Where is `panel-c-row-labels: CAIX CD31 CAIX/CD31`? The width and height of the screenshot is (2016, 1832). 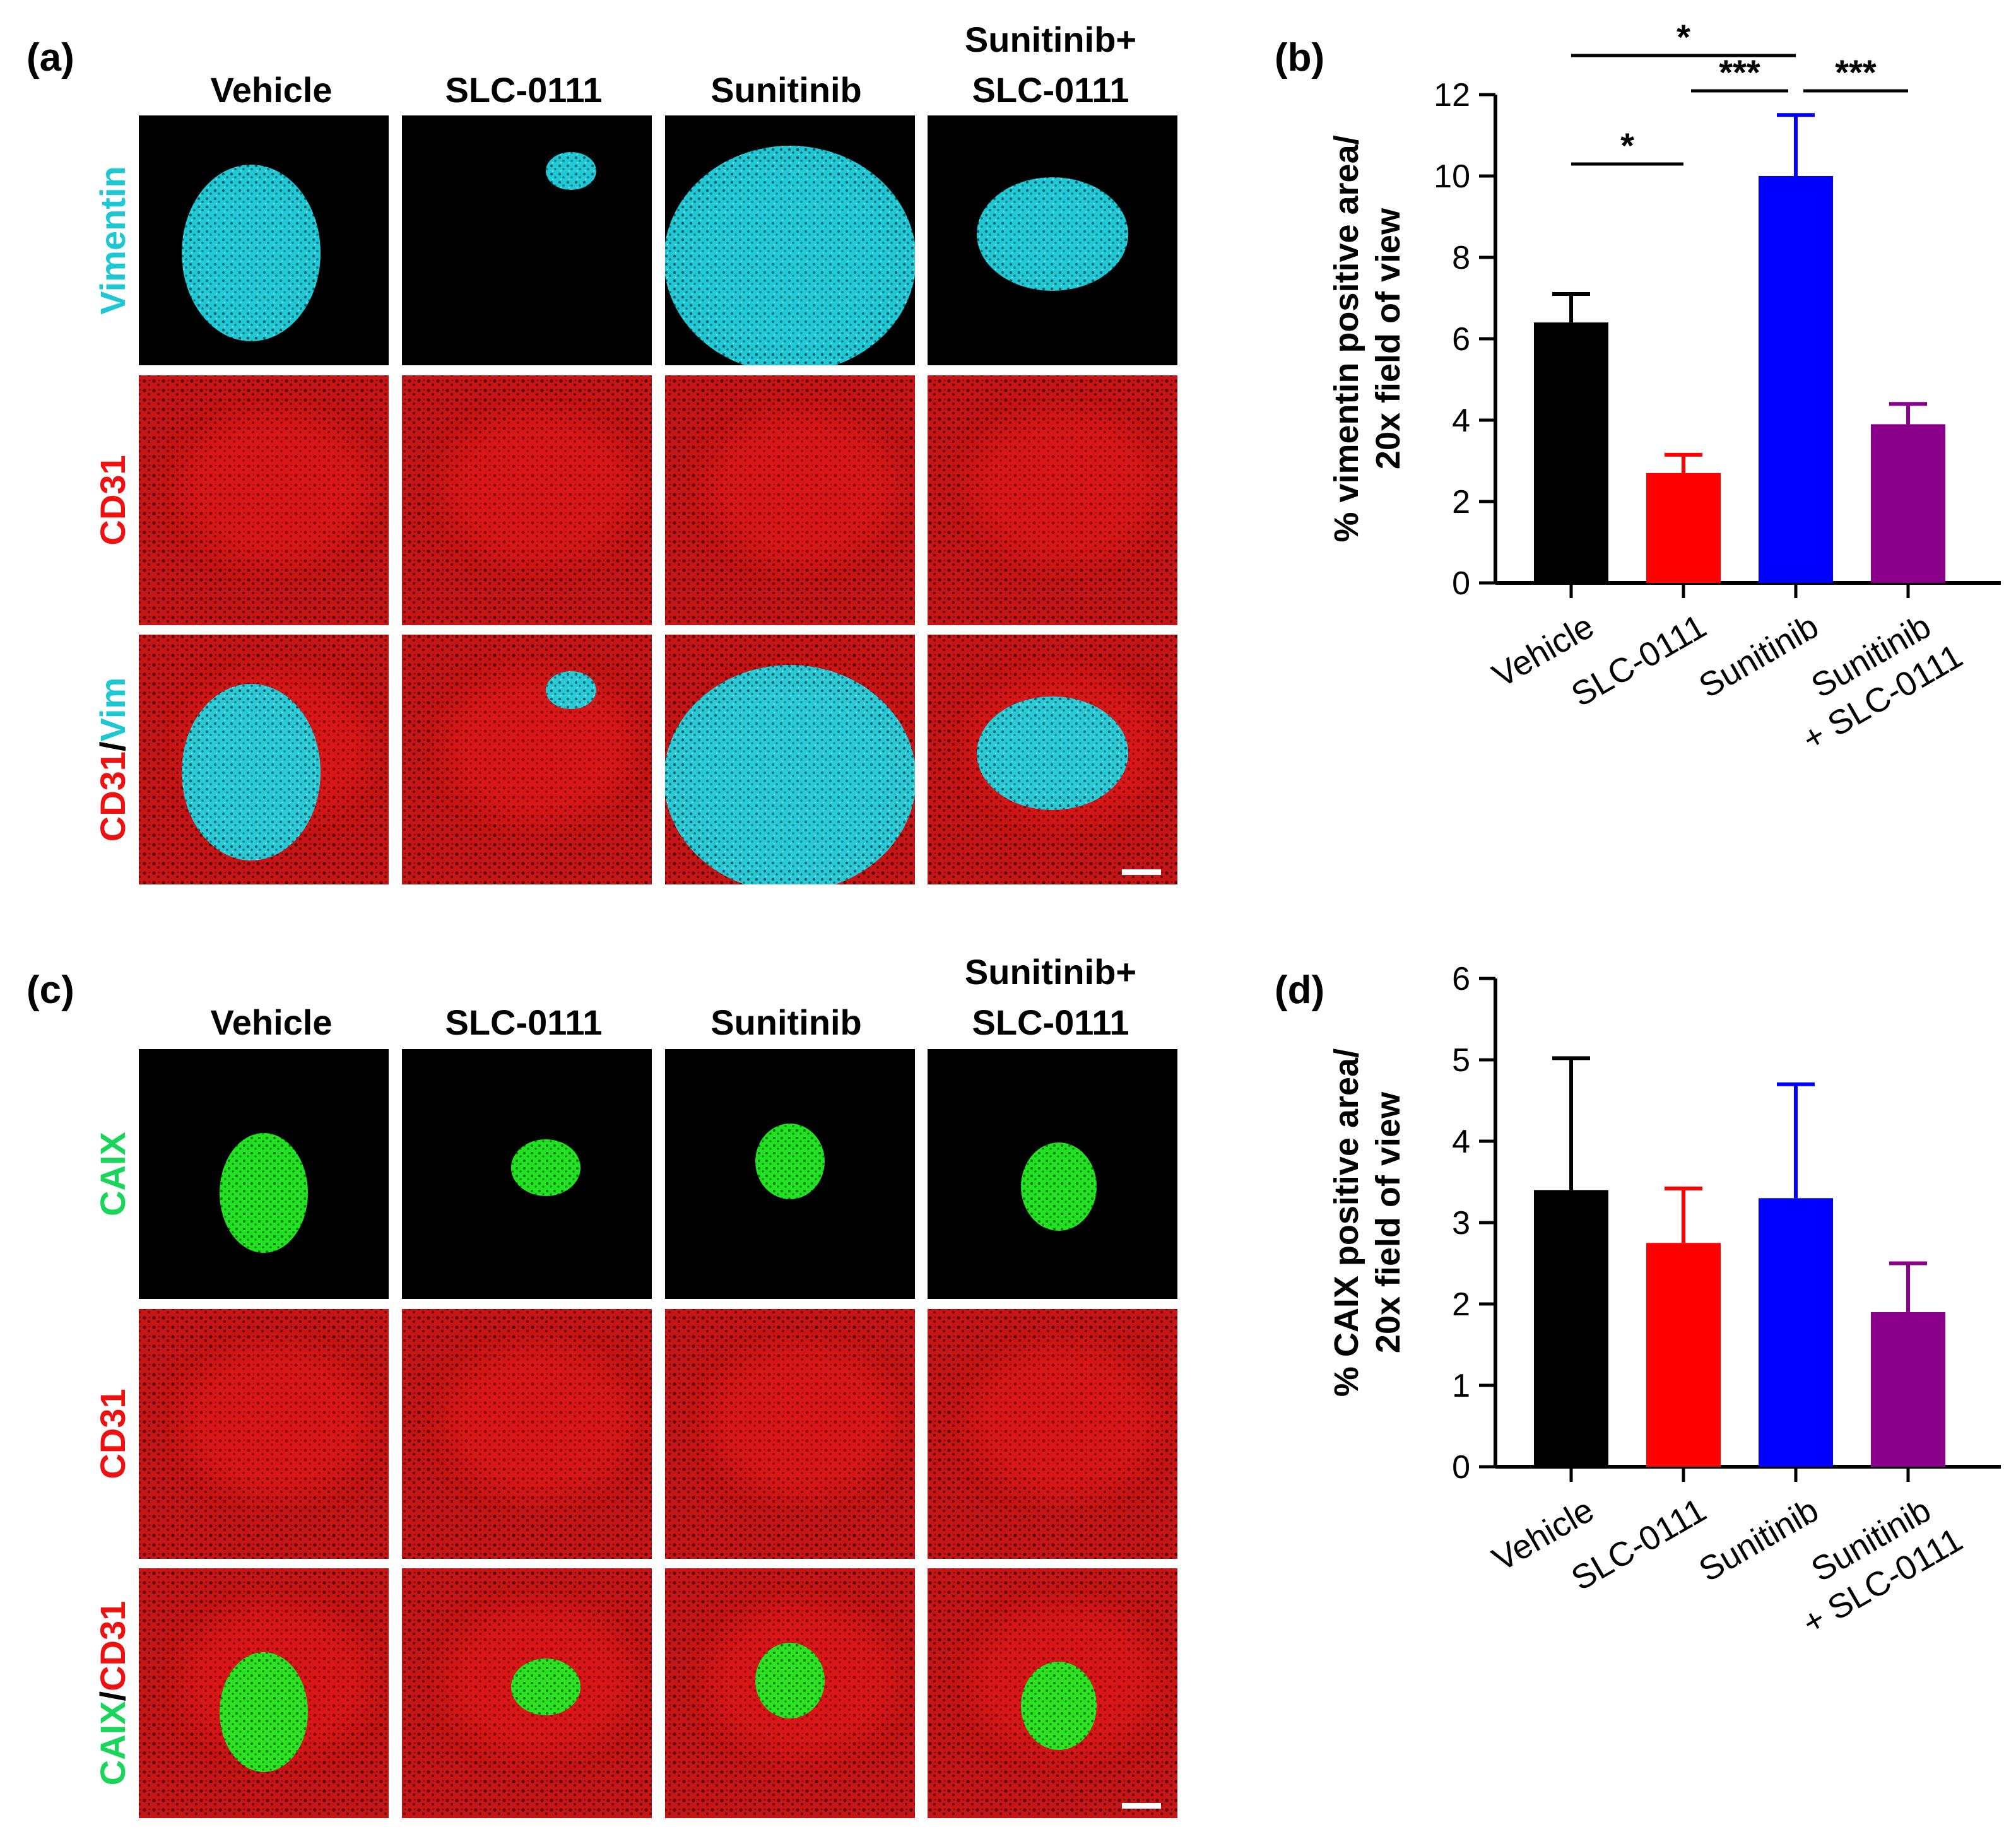
panel-c-row-labels: CAIX CD31 CAIX/CD31 is located at coordinates (113, 1459).